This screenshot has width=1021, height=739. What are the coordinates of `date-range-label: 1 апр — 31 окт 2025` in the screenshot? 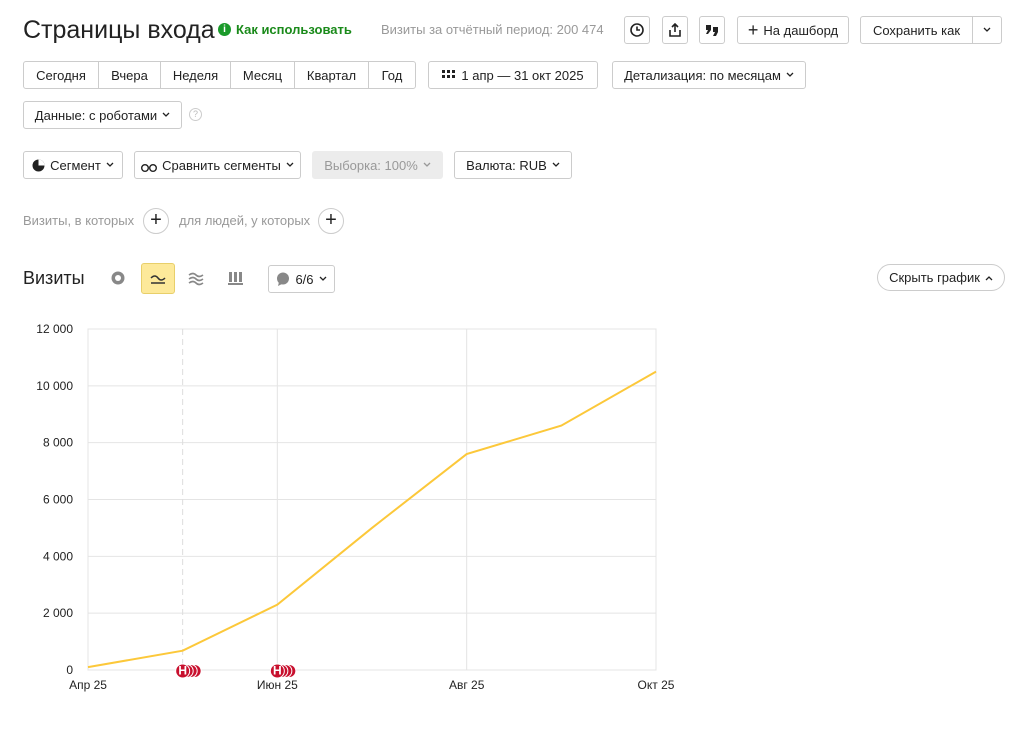 It's located at (522, 75).